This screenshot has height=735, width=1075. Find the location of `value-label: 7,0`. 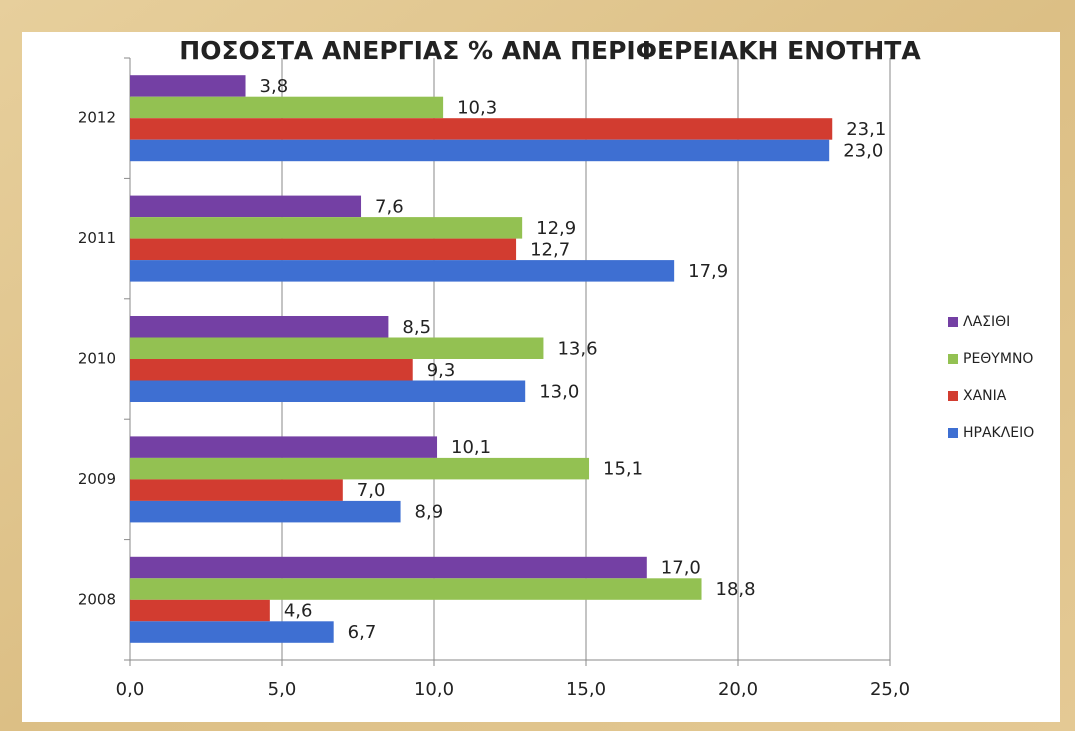

value-label: 7,0 is located at coordinates (371, 490).